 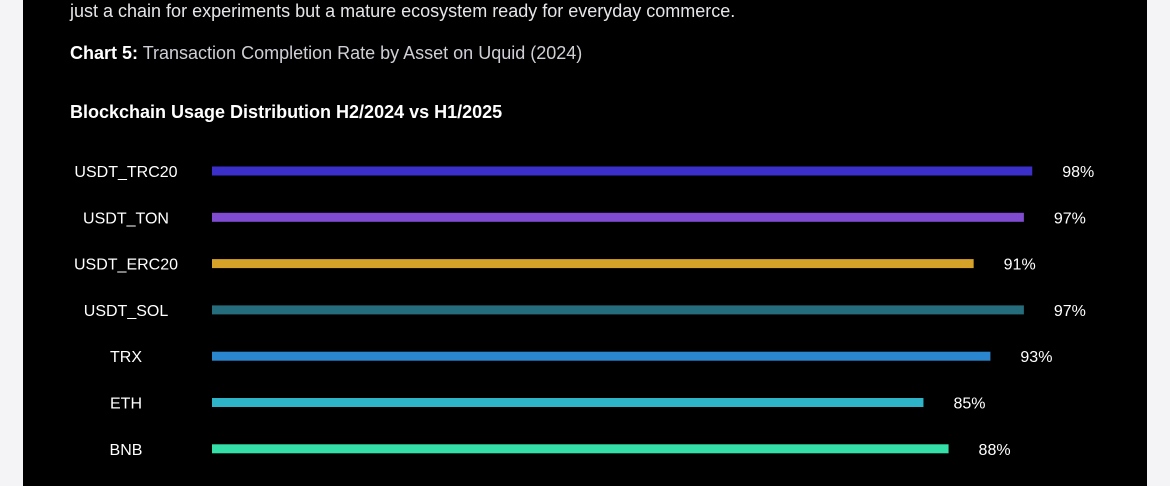 I want to click on value-label: 98%, so click(x=1078, y=172).